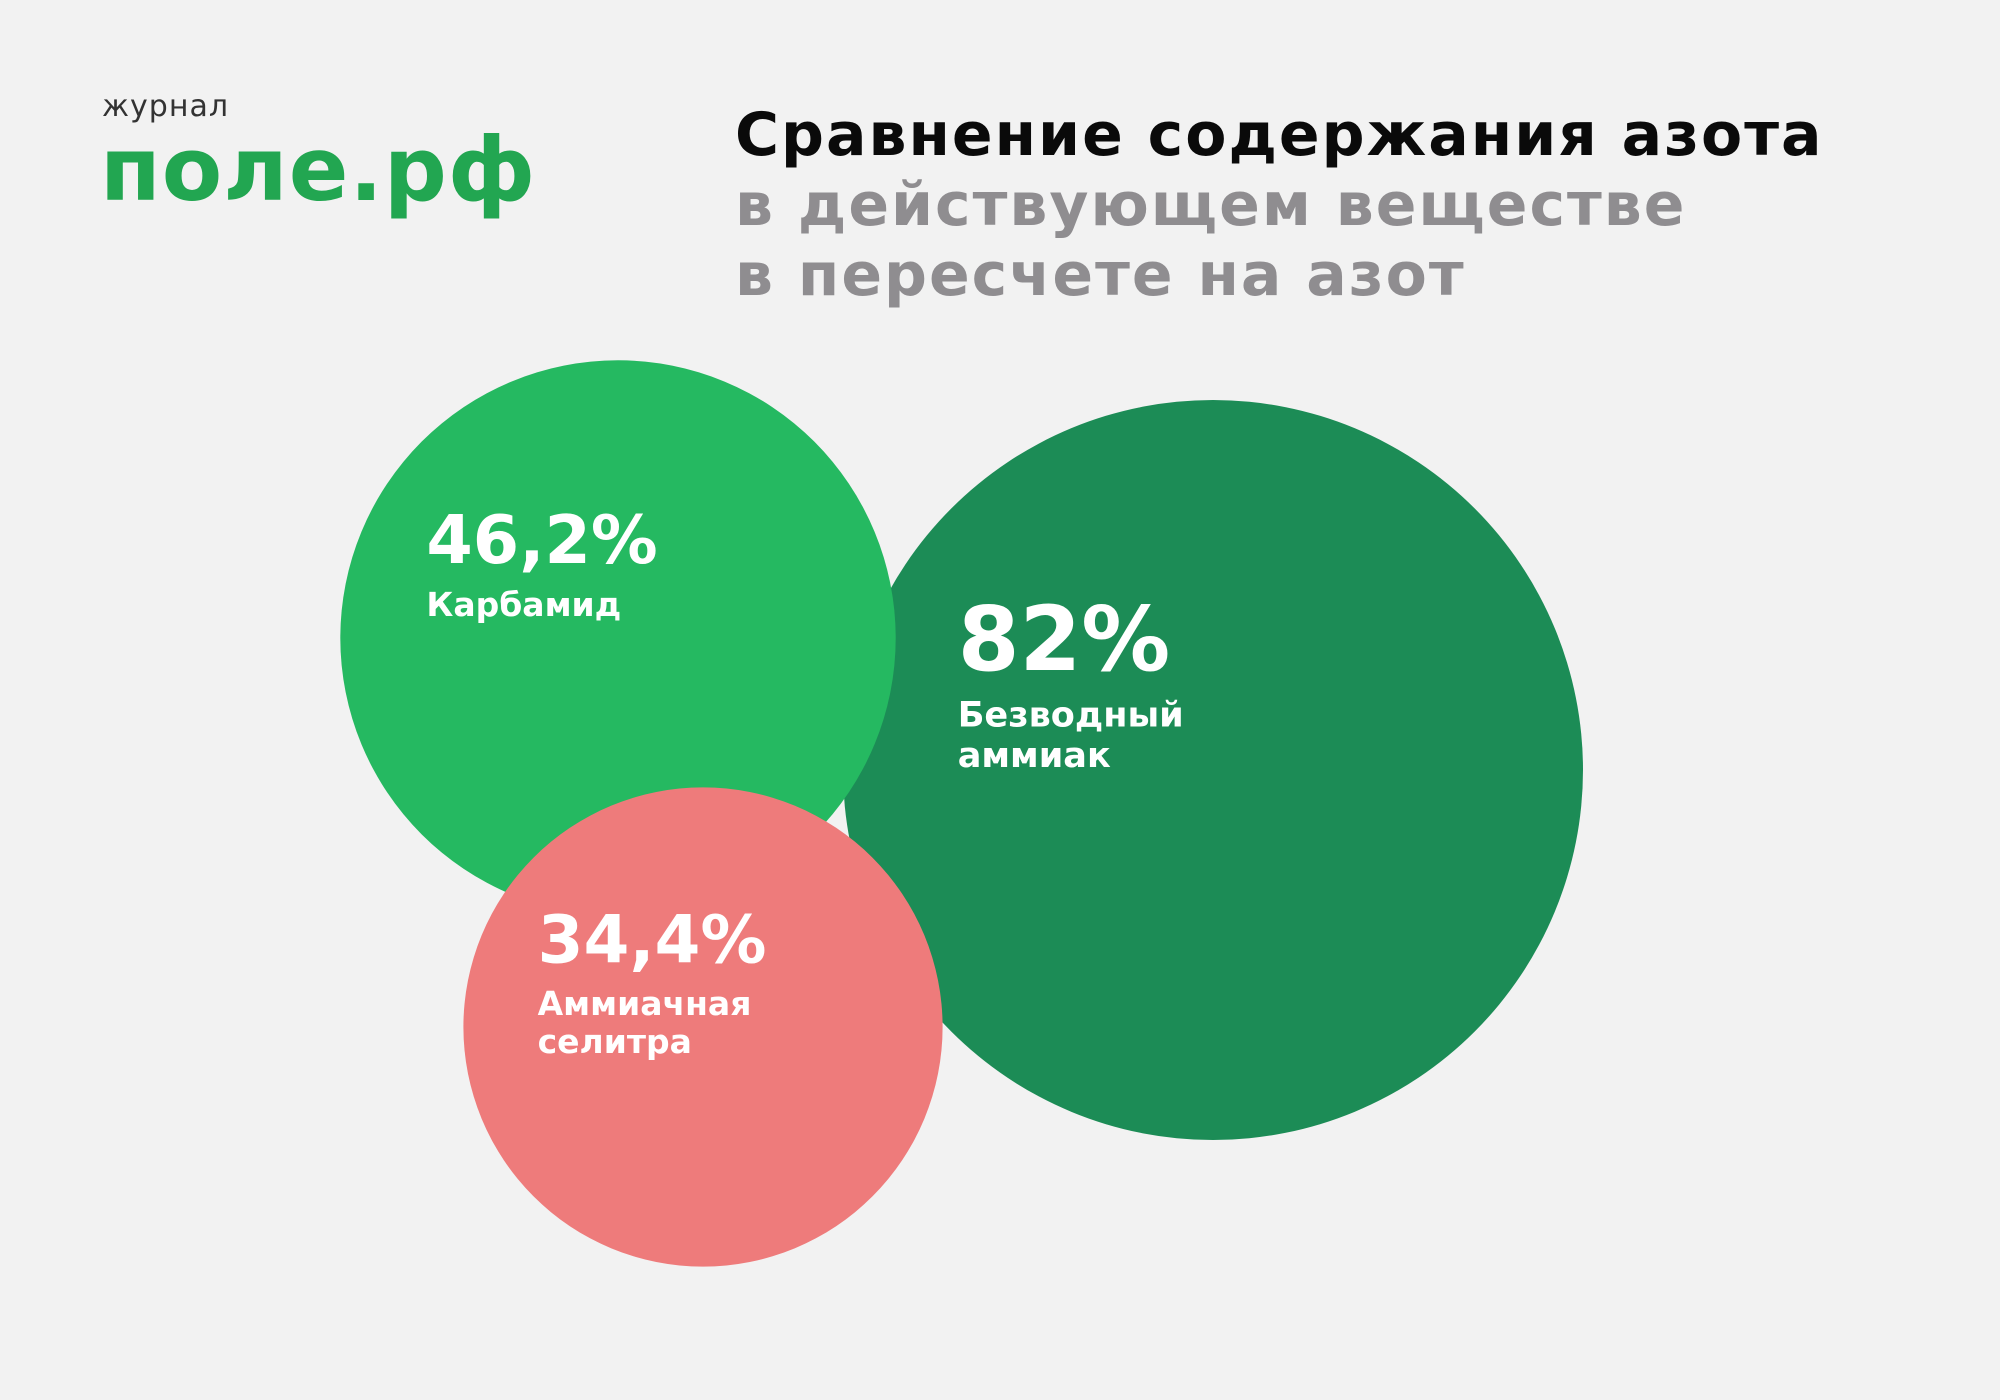 This screenshot has height=1400, width=2000. What do you see at coordinates (523, 604) in the screenshot?
I see `bubble-name-label: Карбамид` at bounding box center [523, 604].